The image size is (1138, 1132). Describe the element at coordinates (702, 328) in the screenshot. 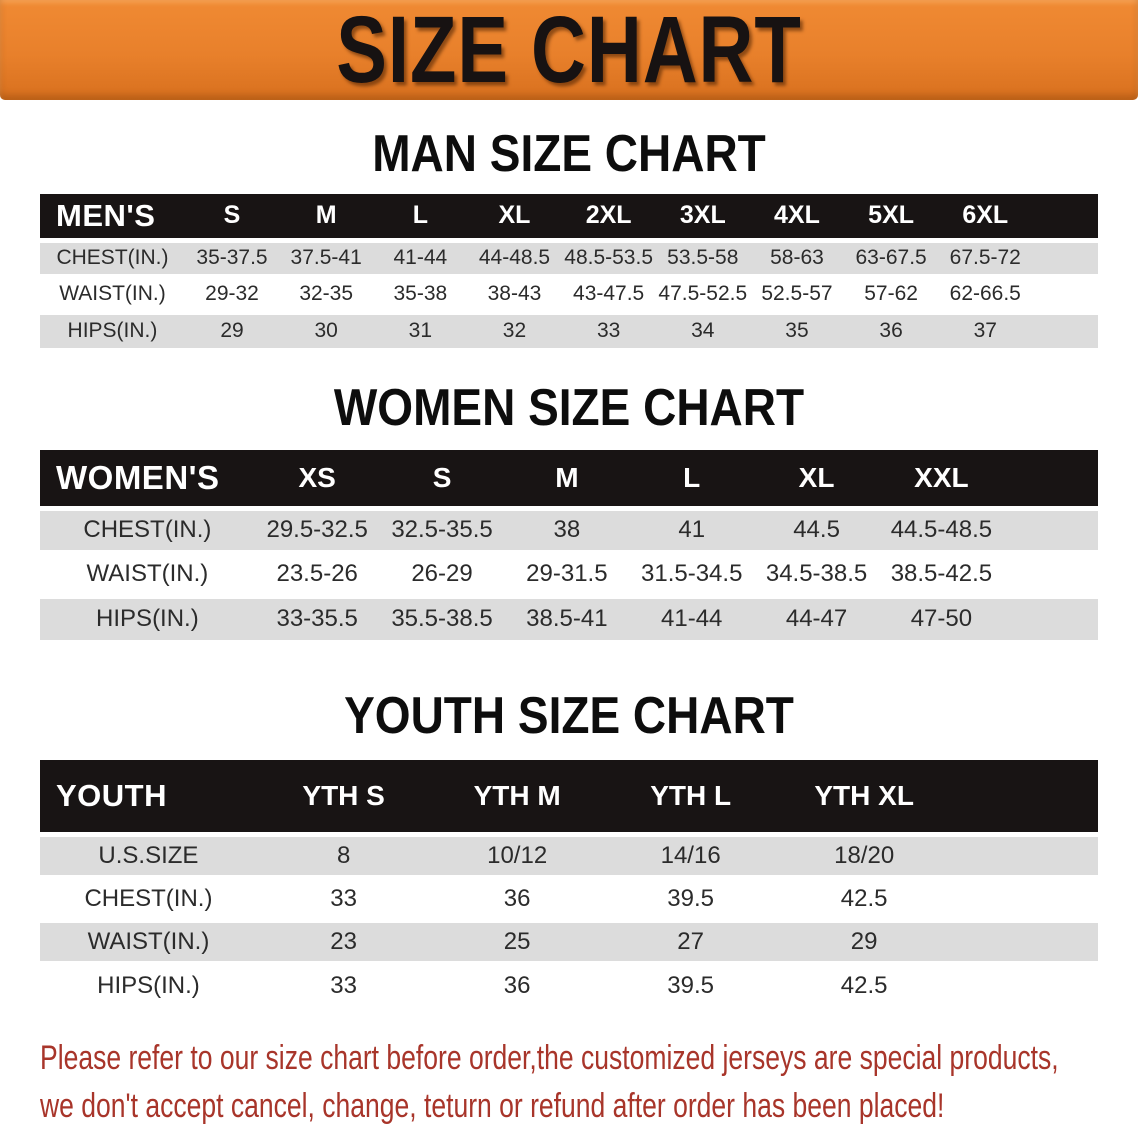

I see `size-value-cell: 34` at that location.